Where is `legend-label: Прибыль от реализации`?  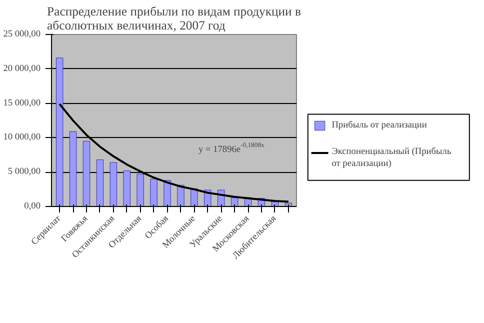
legend-label: Прибыль от реализации is located at coordinates (379, 125).